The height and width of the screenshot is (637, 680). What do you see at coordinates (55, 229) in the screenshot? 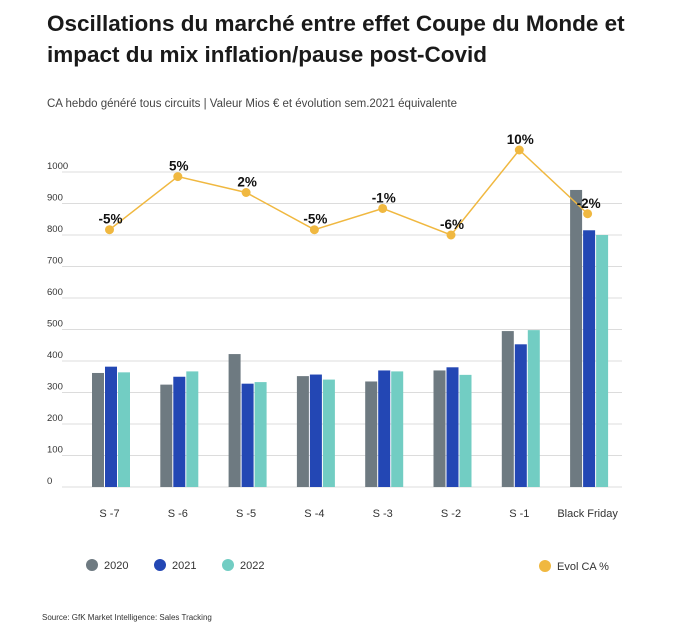
I see `y-tick-label: 800` at bounding box center [55, 229].